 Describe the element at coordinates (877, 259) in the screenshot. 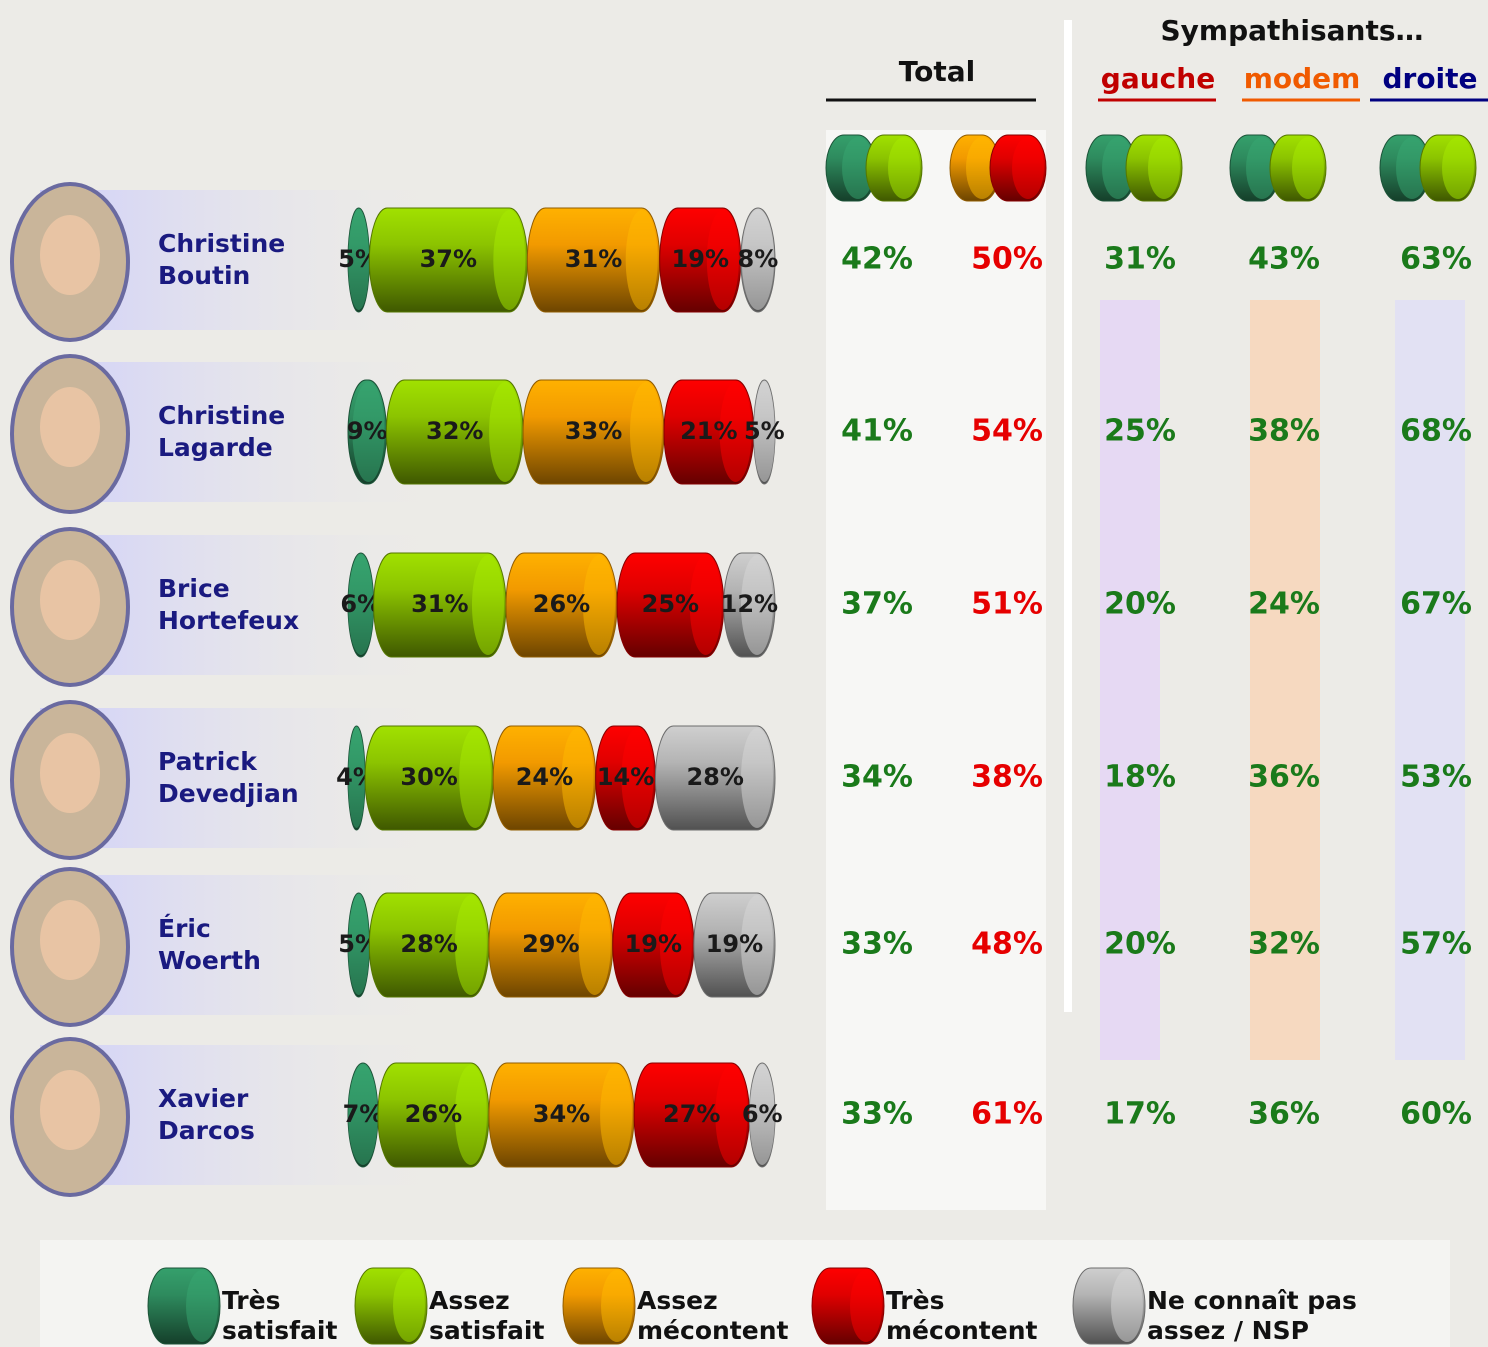

I see `total-satisfied: 42%` at that location.